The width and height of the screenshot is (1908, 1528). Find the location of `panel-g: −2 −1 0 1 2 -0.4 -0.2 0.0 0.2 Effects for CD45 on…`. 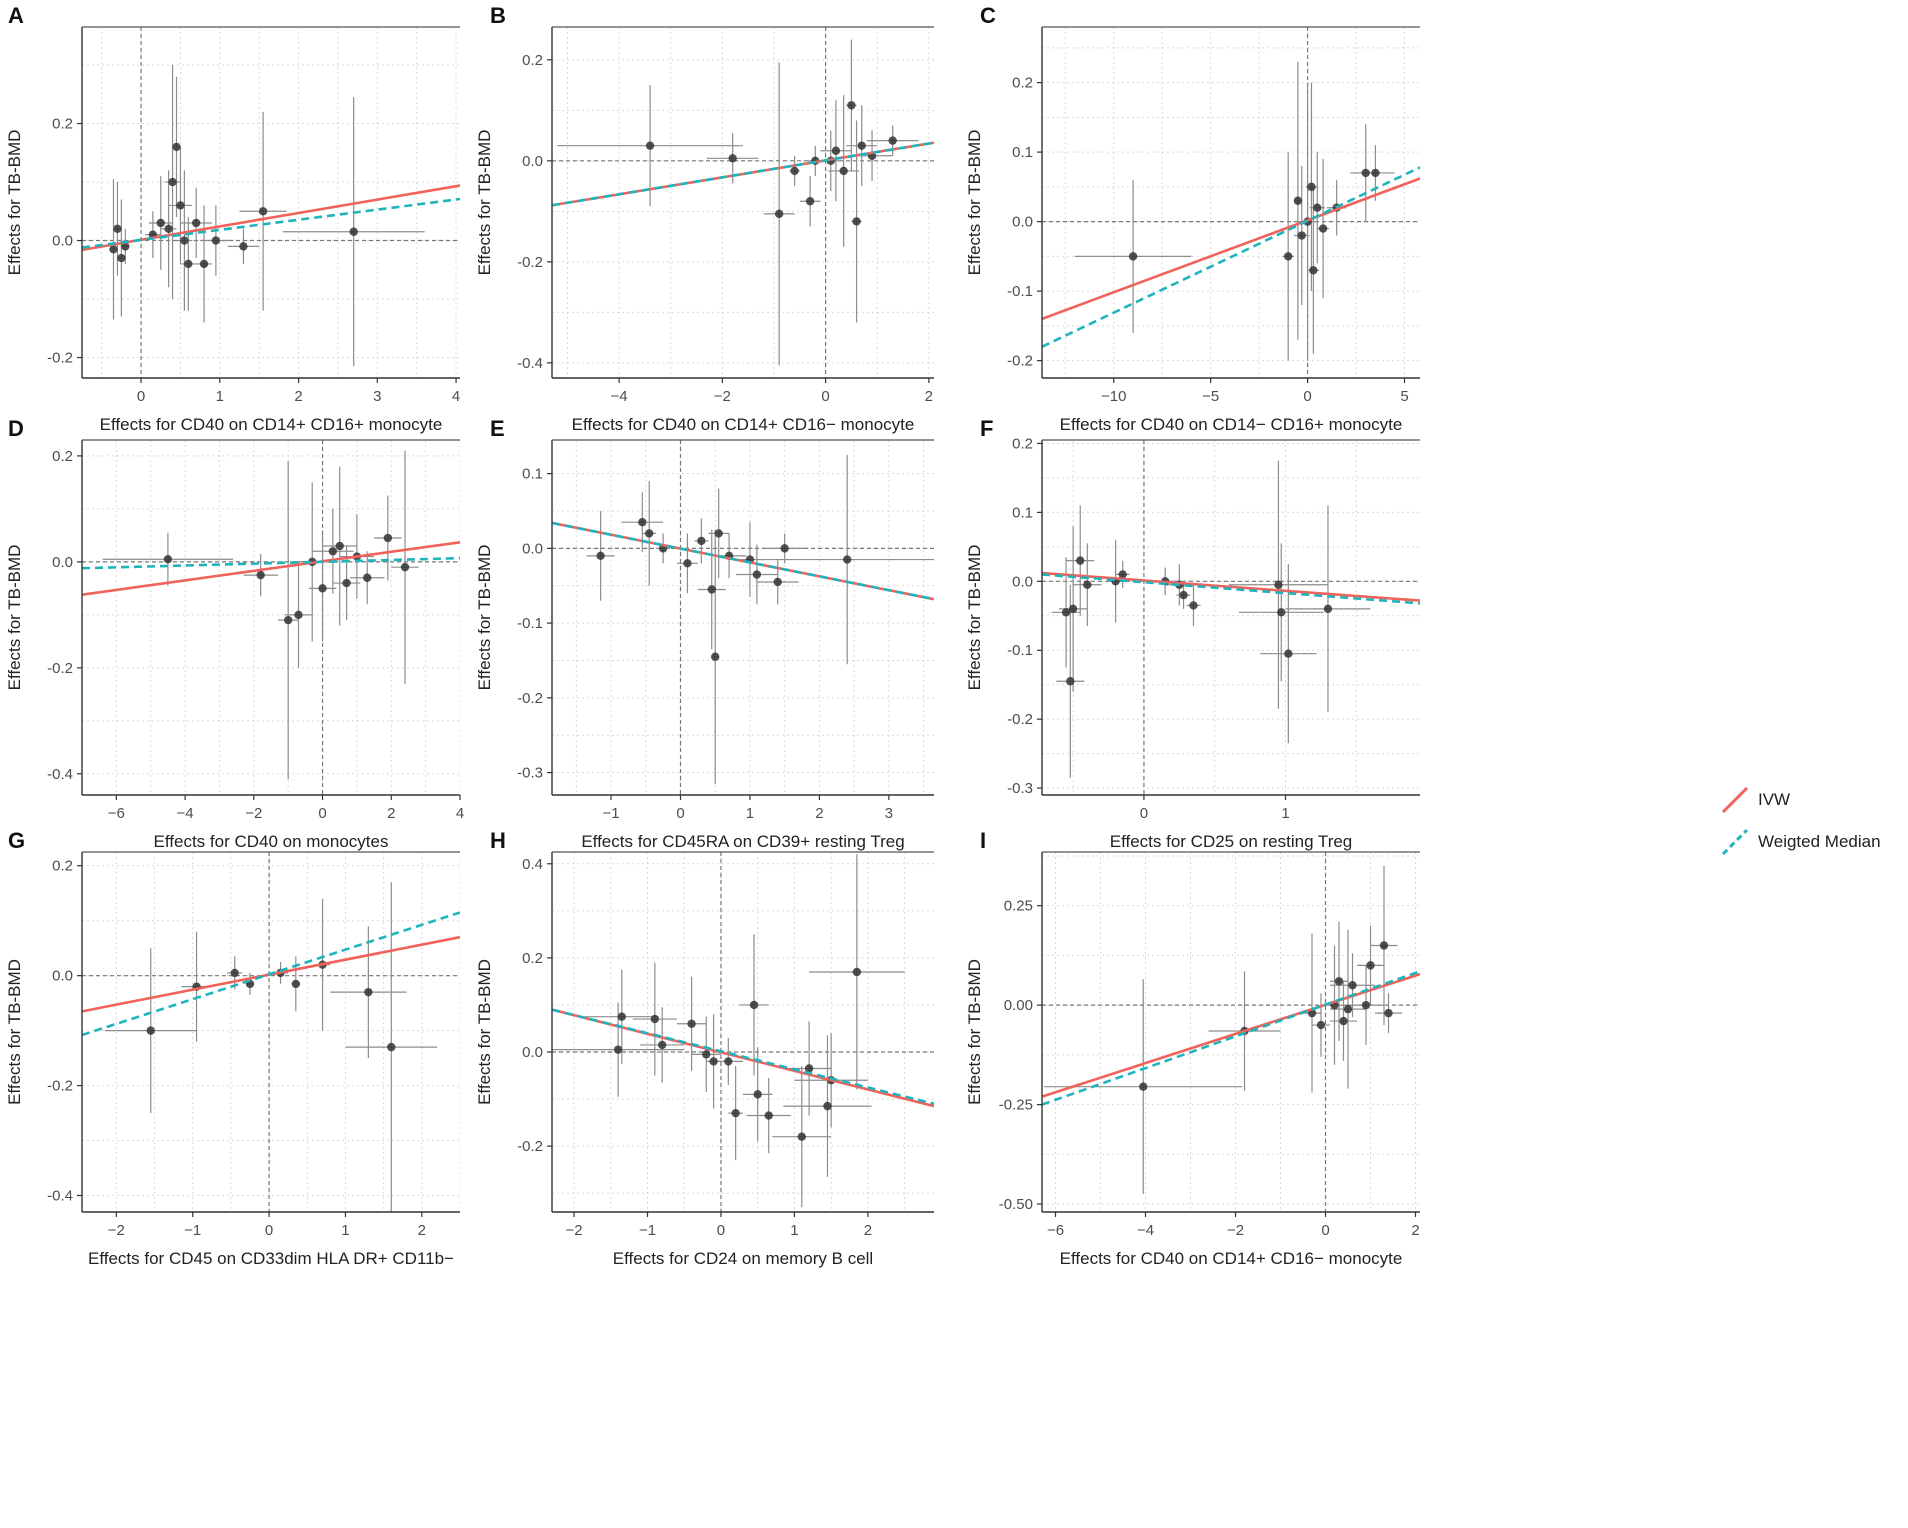

panel-g: −2 −1 0 1 2 -0.4 -0.2 0.0 0.2 Effects for CD45 on… is located at coordinates (232, 1048).